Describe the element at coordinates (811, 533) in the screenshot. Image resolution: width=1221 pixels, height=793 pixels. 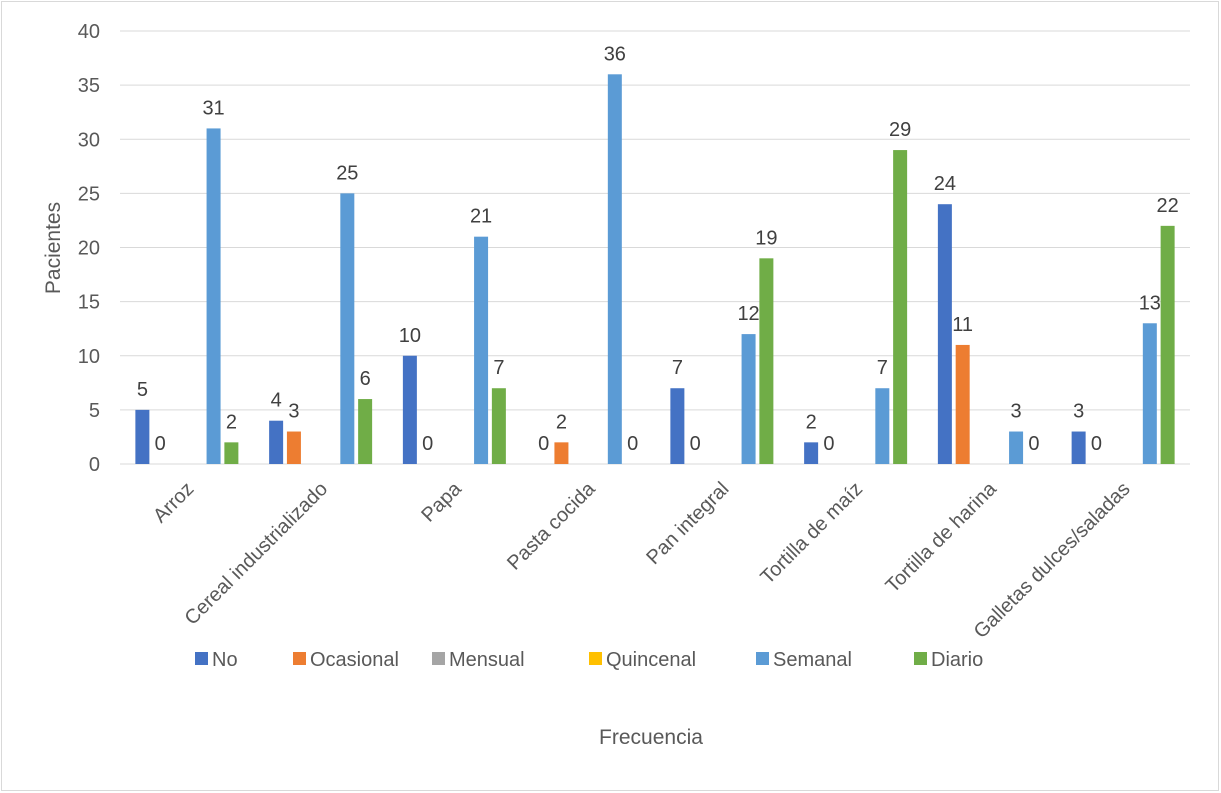
I see `x-tick-label: Tortilla de maíz` at that location.